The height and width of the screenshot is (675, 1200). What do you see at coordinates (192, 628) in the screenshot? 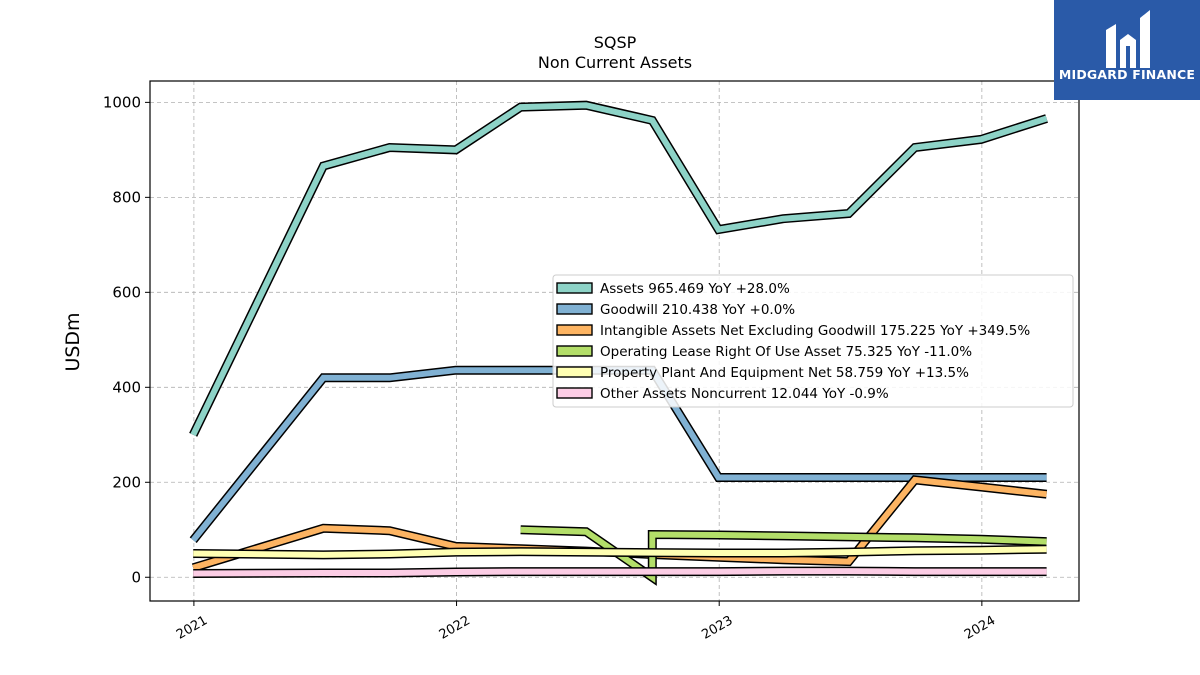
I see `x-tick-label: 2021` at bounding box center [192, 628].